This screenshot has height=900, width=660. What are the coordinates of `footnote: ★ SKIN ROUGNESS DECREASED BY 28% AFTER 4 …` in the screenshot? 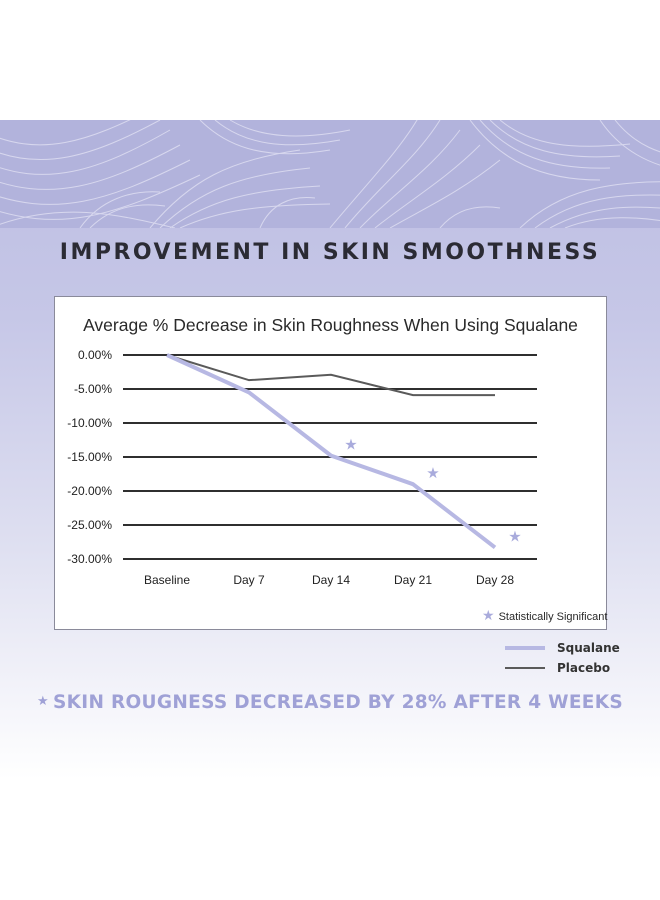 It's located at (330, 702).